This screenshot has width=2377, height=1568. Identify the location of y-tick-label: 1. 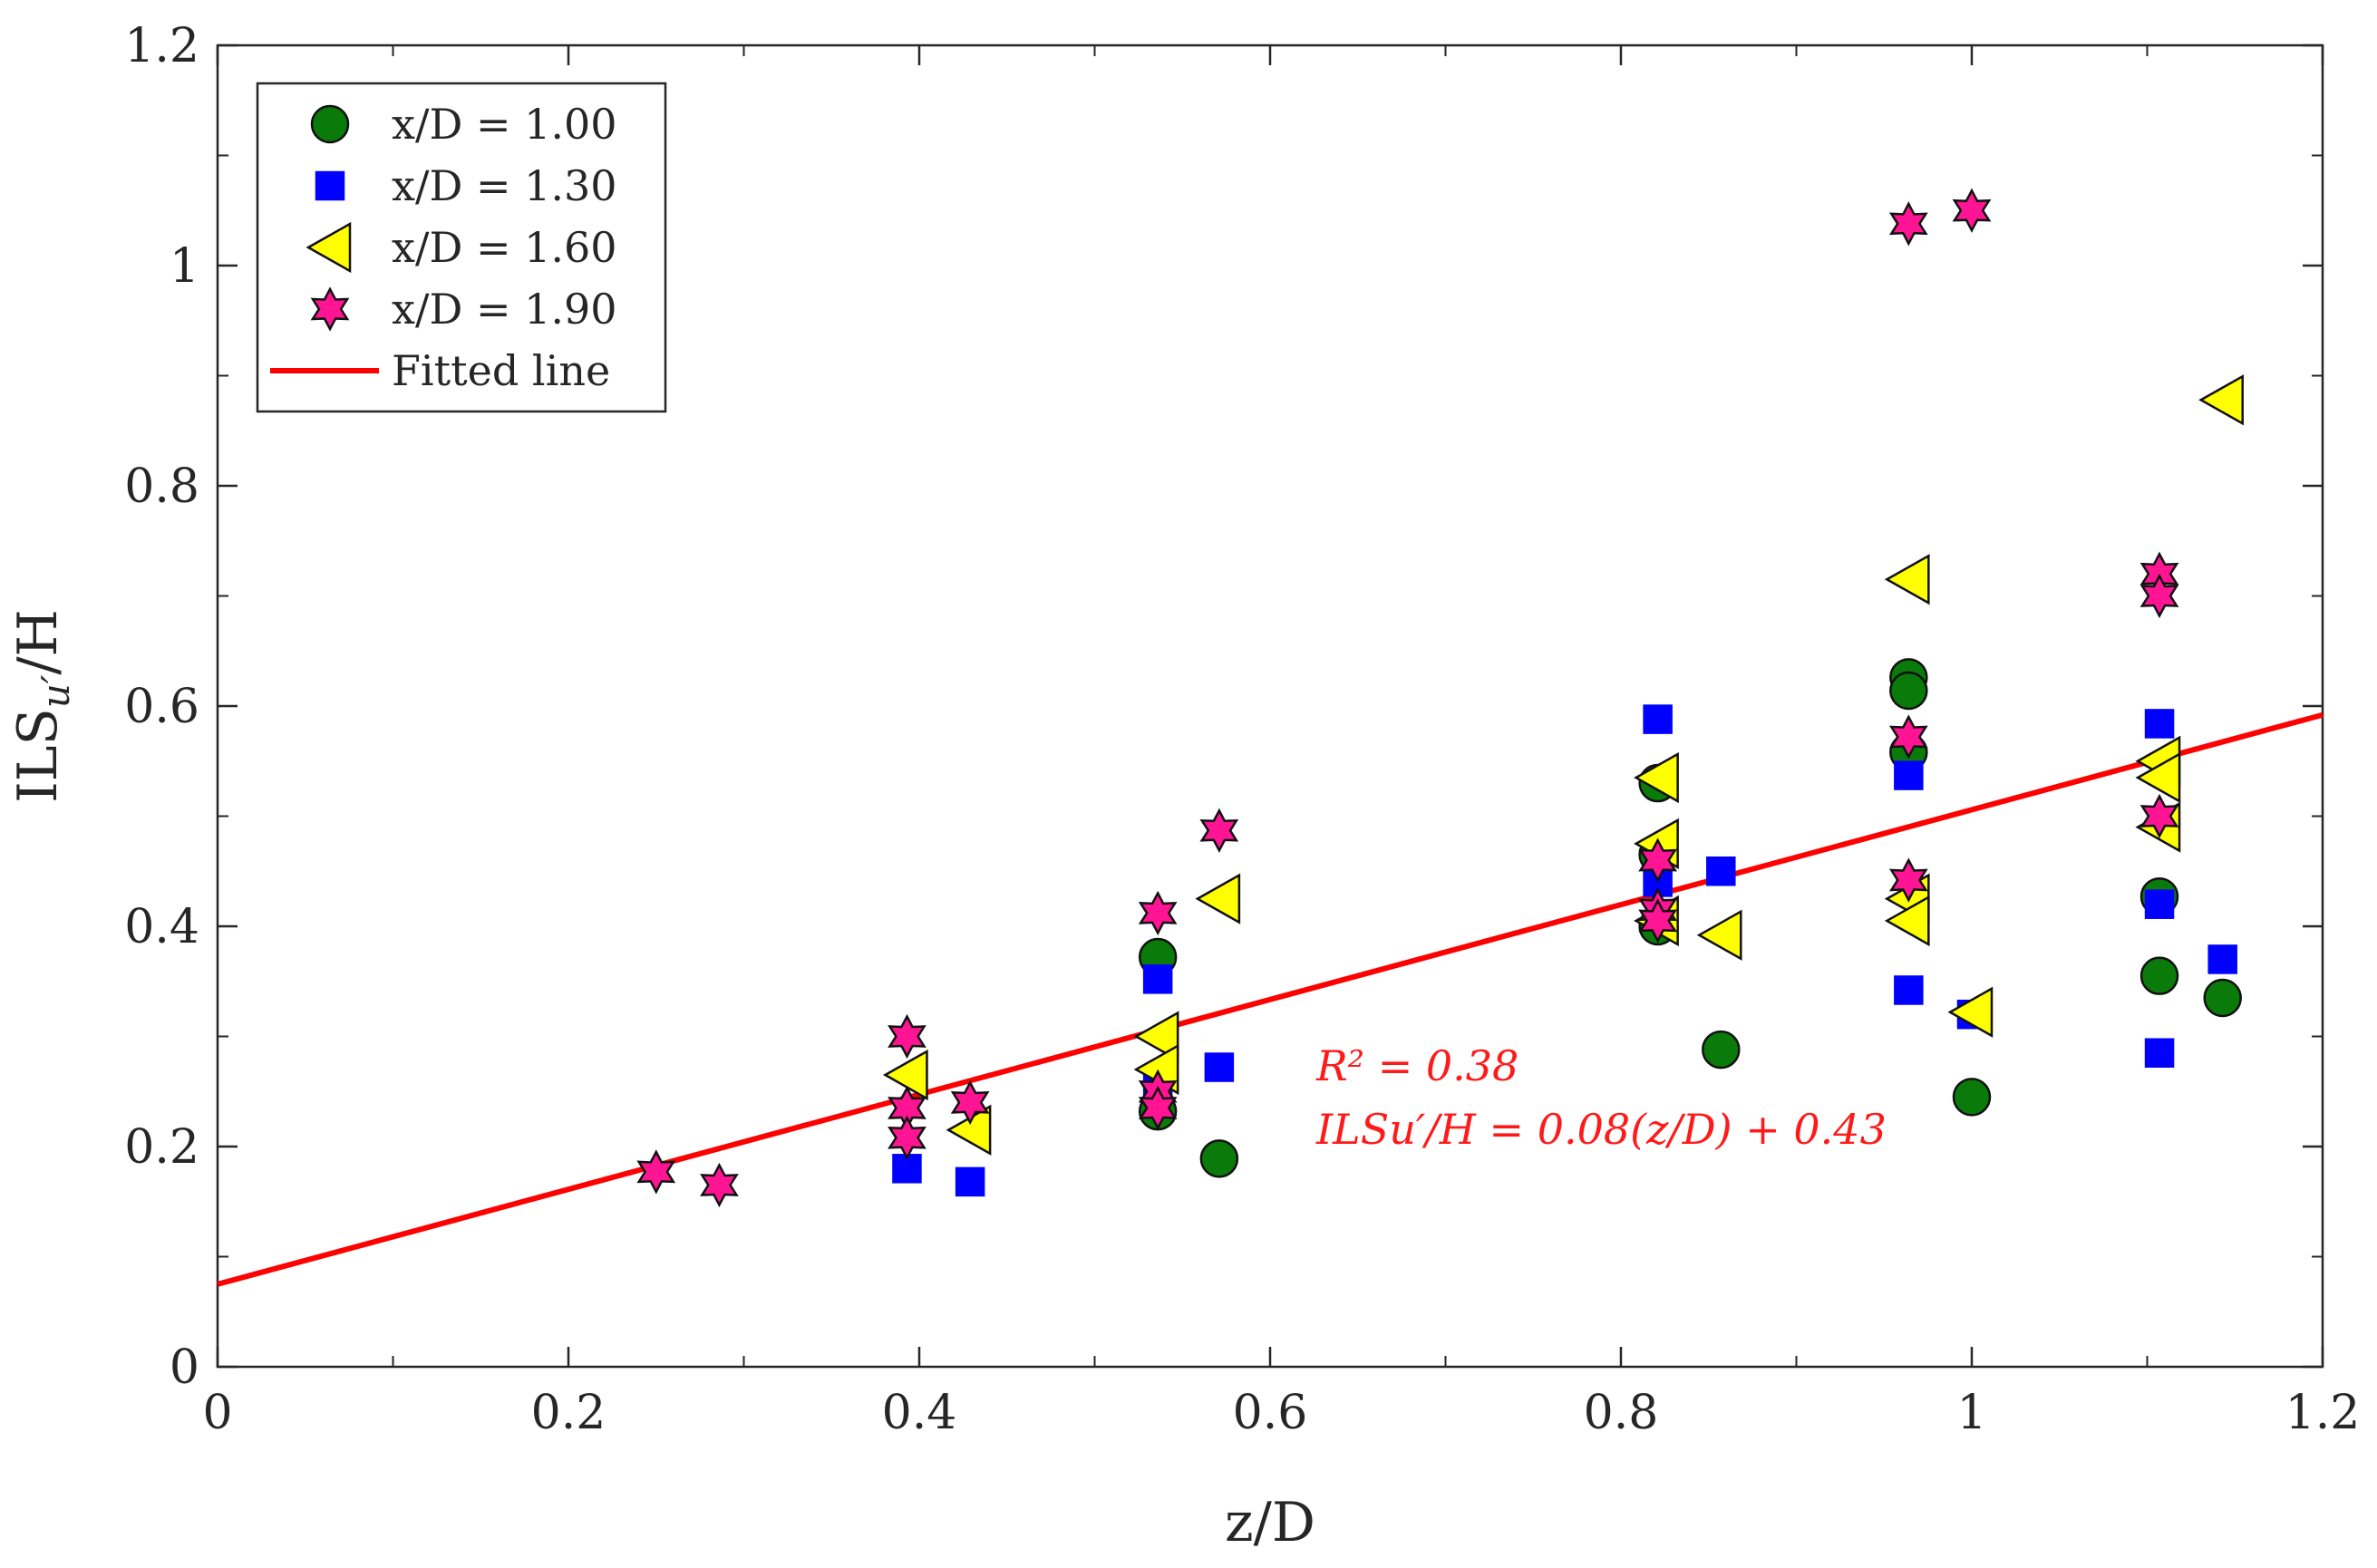
(184, 266).